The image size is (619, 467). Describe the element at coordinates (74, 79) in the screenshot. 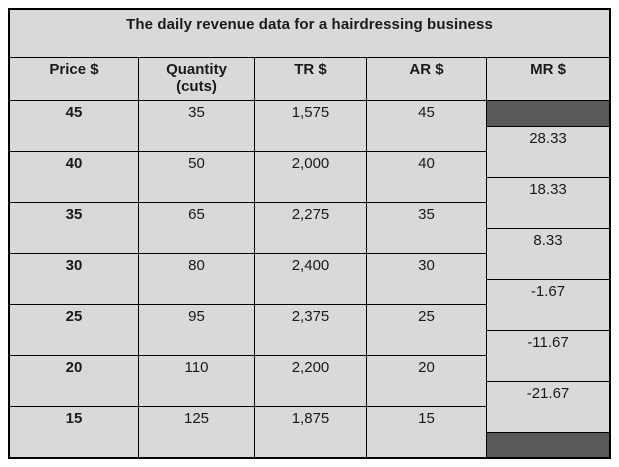

I see `col-header-price: Price $` at that location.